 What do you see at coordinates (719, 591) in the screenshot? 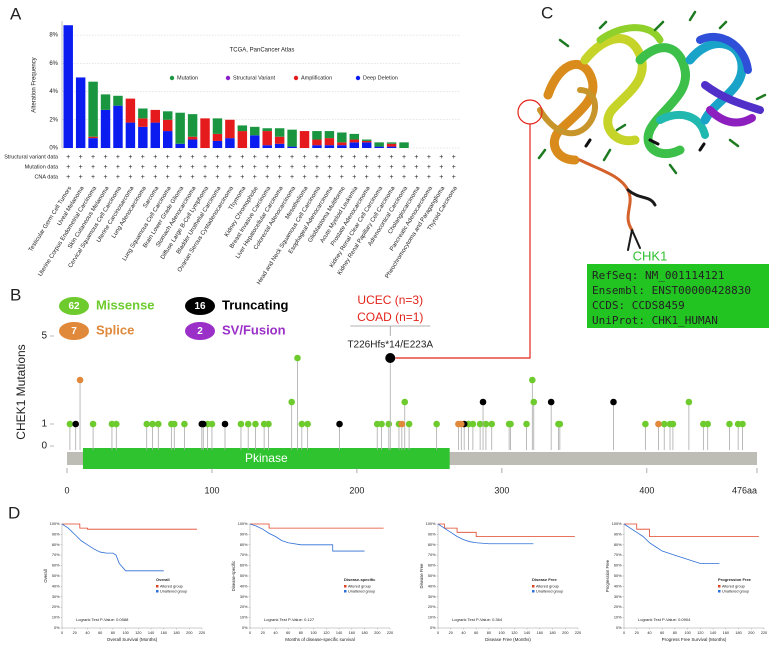
I see `legend-swatch` at bounding box center [719, 591].